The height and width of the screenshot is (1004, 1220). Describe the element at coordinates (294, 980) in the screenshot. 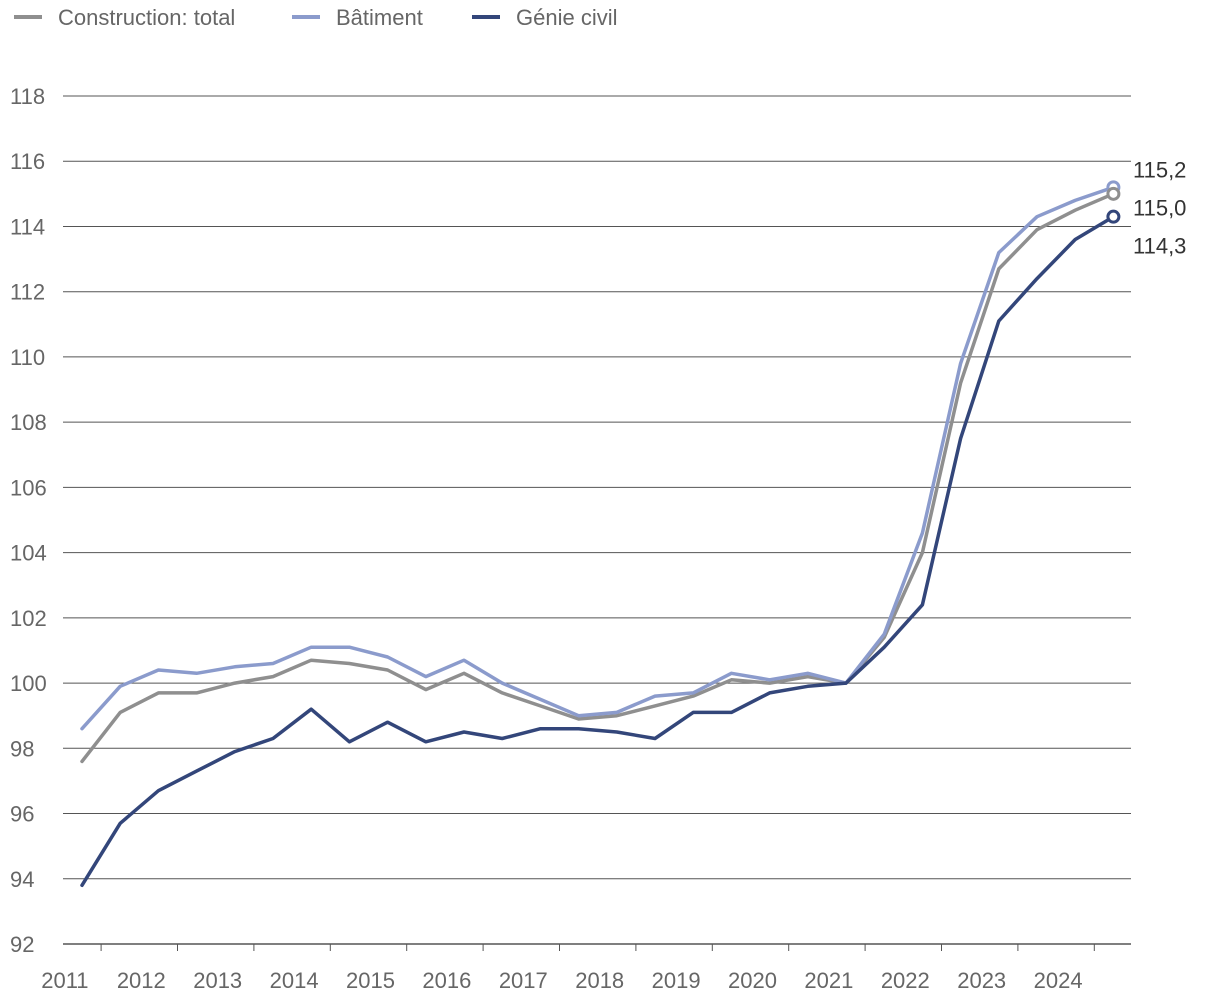

I see `x-tick-label: 2014` at that location.